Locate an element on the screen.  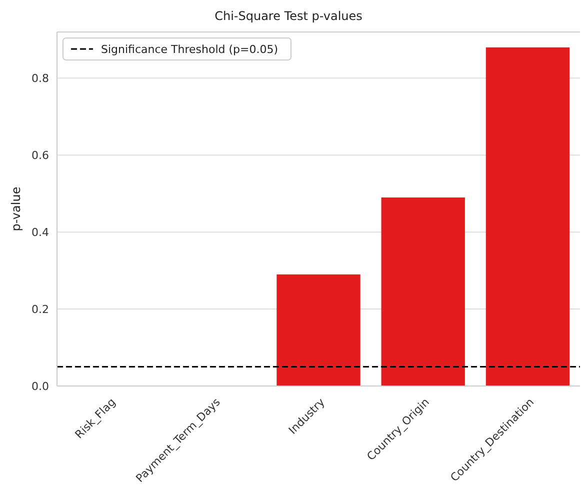
y-tick-label: 0.2 is located at coordinates (40, 309).